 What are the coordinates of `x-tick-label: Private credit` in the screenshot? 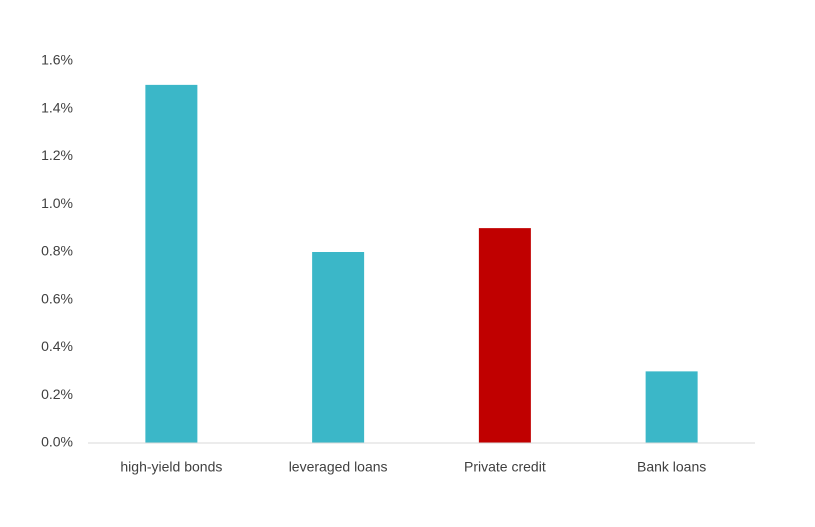 It's located at (505, 467).